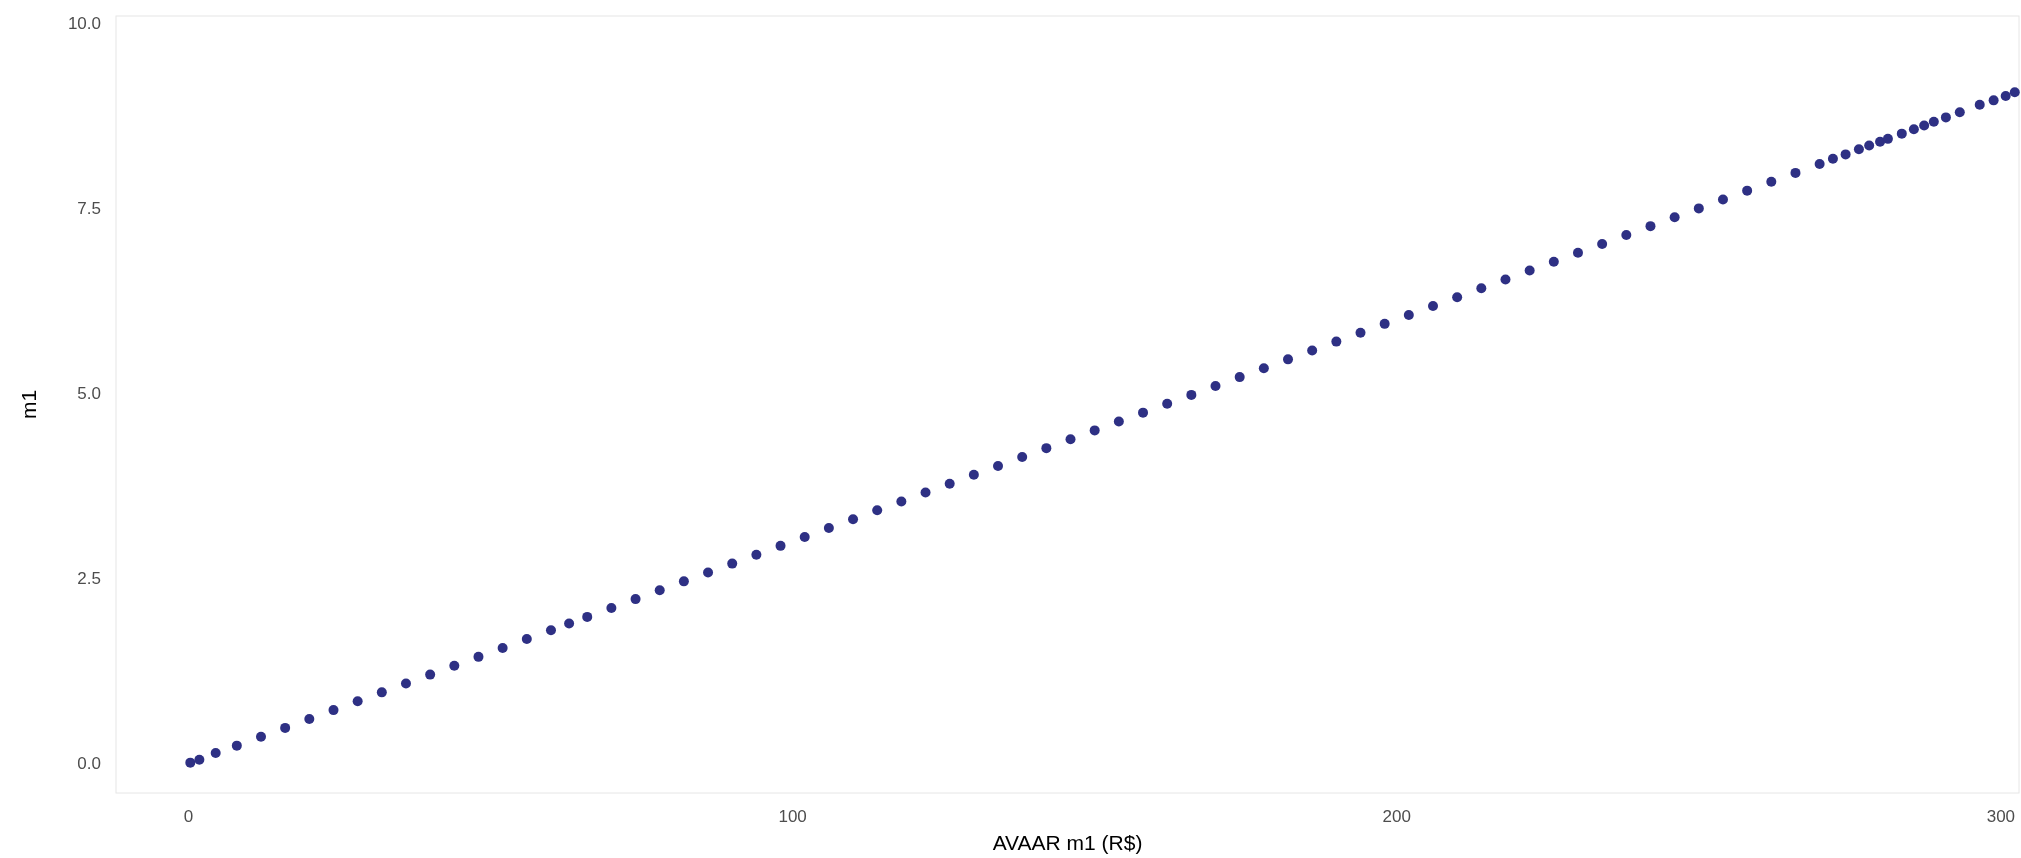  What do you see at coordinates (1396, 816) in the screenshot?
I see `x-tick-label: 200` at bounding box center [1396, 816].